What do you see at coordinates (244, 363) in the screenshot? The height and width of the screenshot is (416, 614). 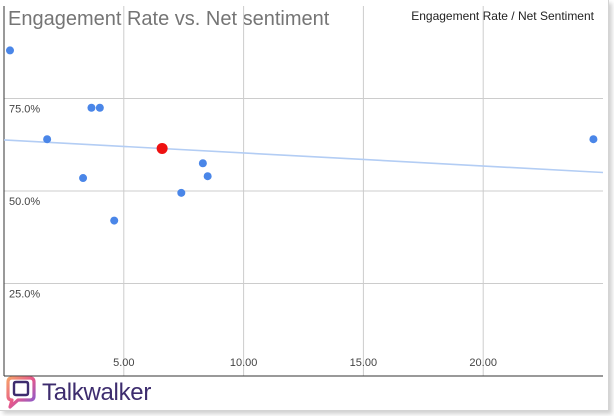 I see `x-tick-label: 10.00` at bounding box center [244, 363].